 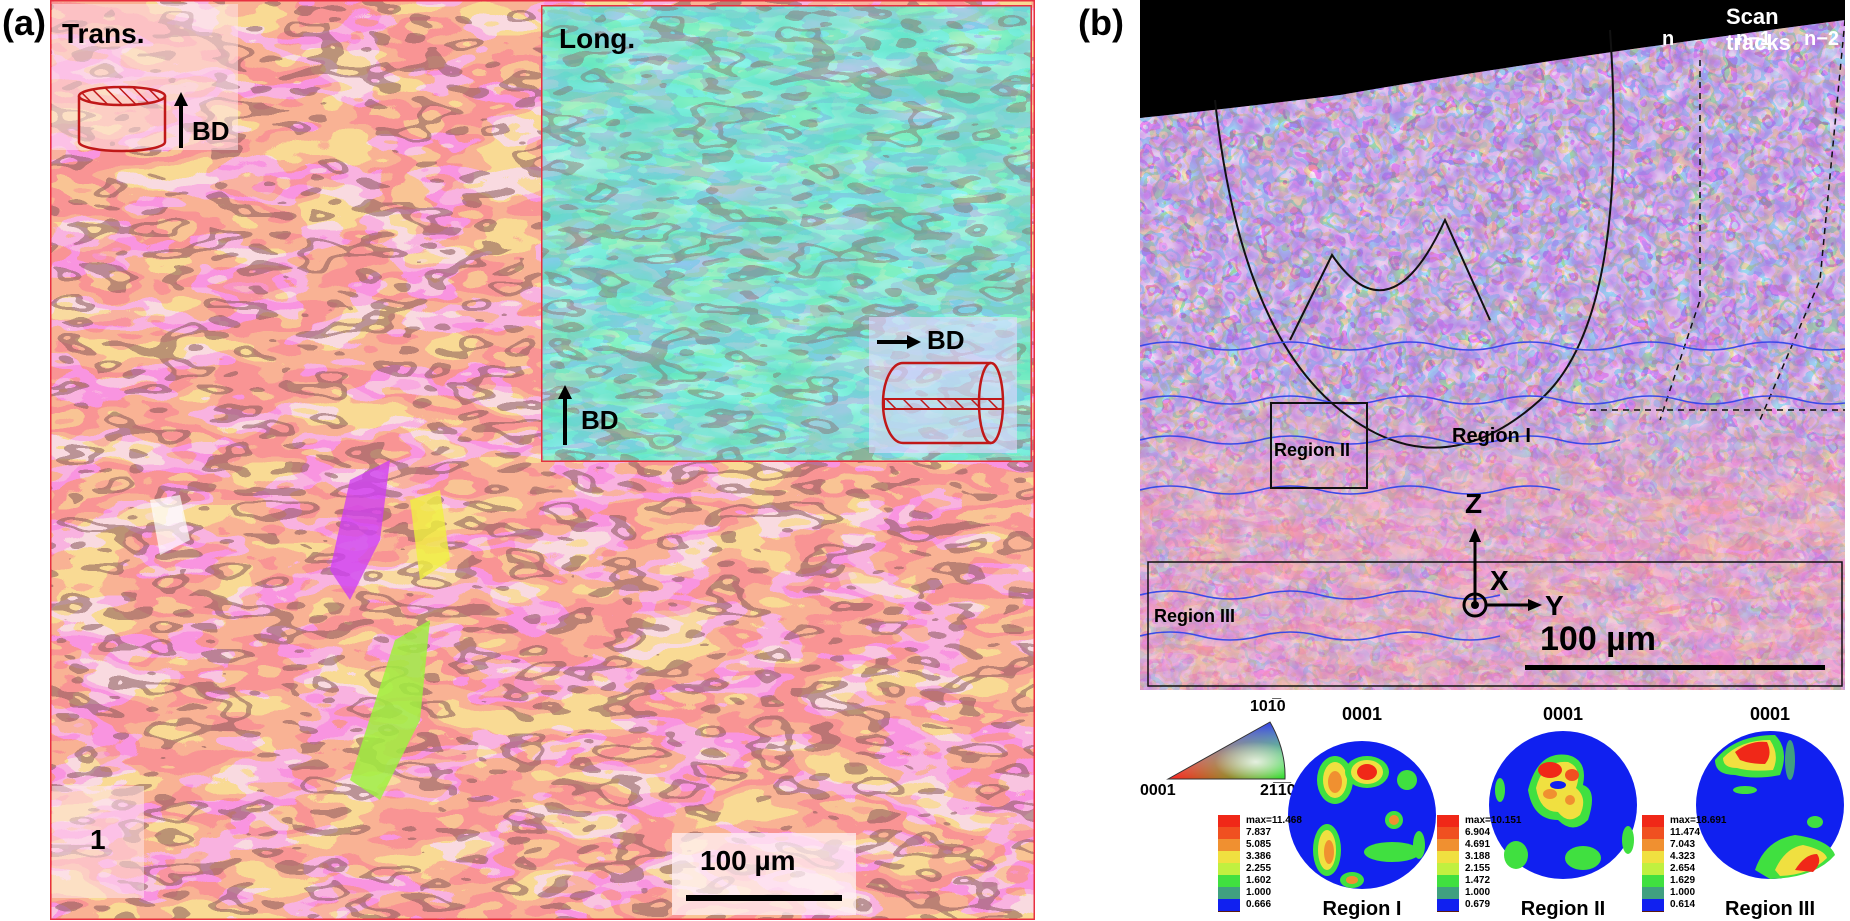 What do you see at coordinates (597, 38) in the screenshot?
I see `long-title: Long.` at bounding box center [597, 38].